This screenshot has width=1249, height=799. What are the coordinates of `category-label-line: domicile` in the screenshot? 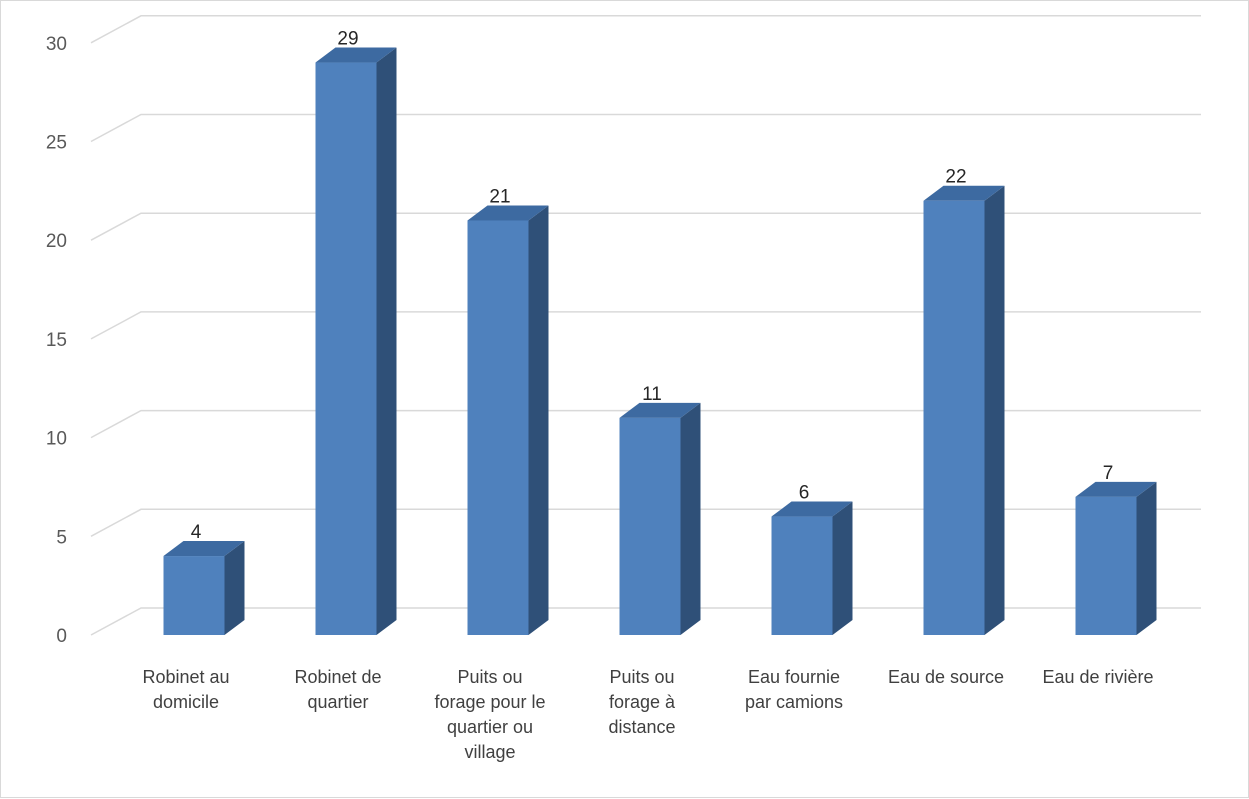 It's located at (186, 702).